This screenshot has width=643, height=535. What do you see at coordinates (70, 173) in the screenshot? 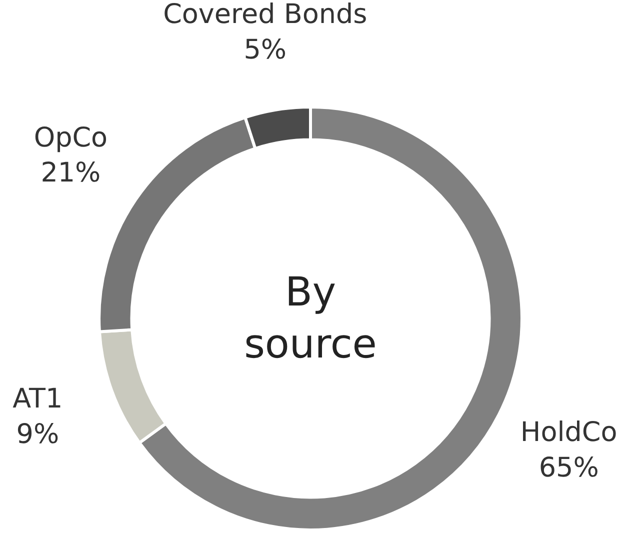
I see `data-label: 21%` at bounding box center [70, 173].